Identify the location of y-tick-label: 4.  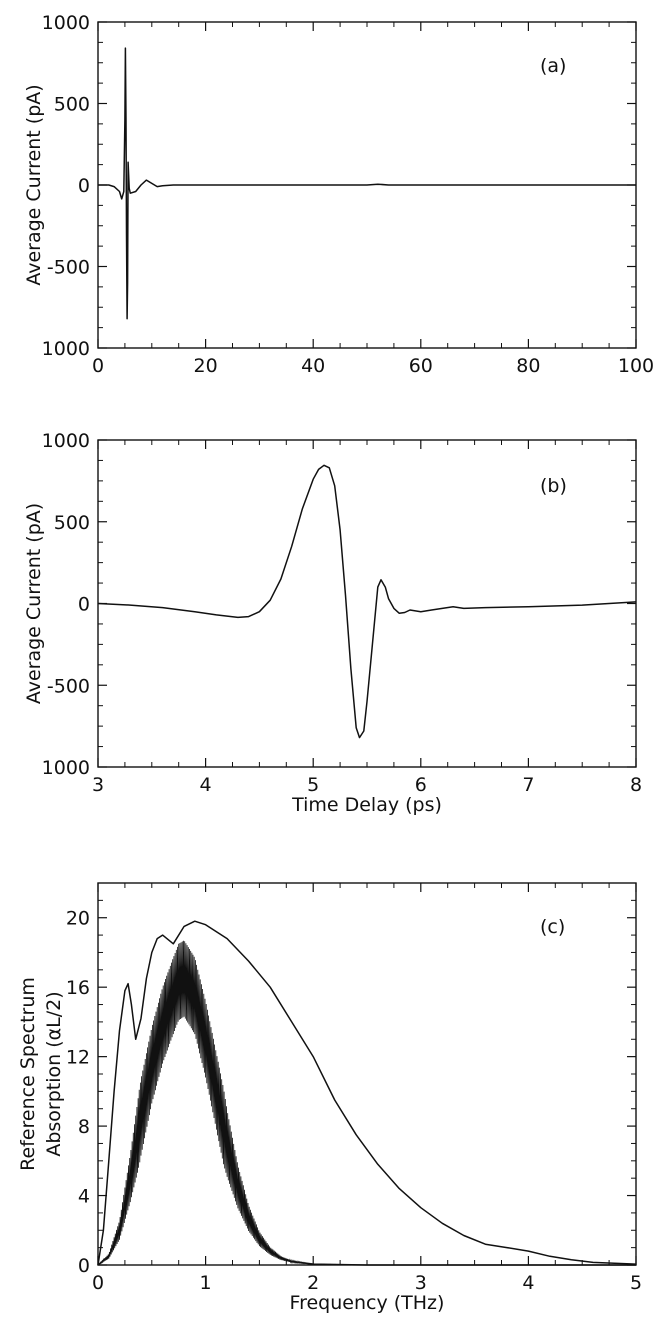
(84, 1197).